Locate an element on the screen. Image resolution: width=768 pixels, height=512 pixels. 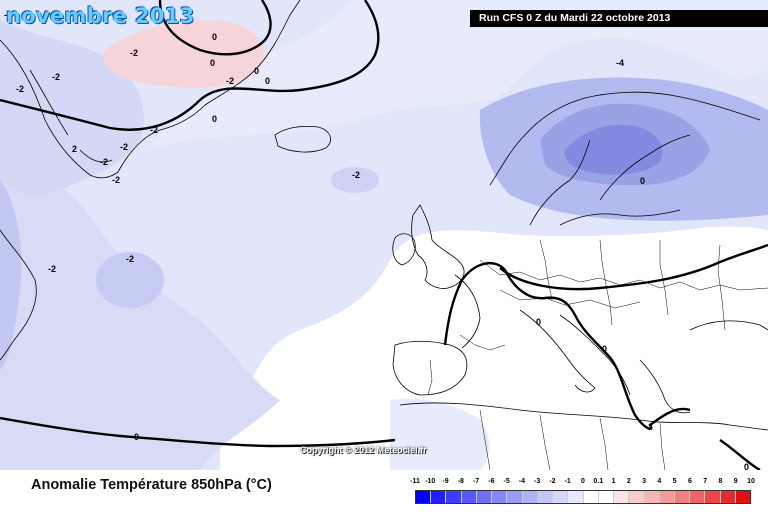
coastline-iberia is located at coordinates (430, 368).